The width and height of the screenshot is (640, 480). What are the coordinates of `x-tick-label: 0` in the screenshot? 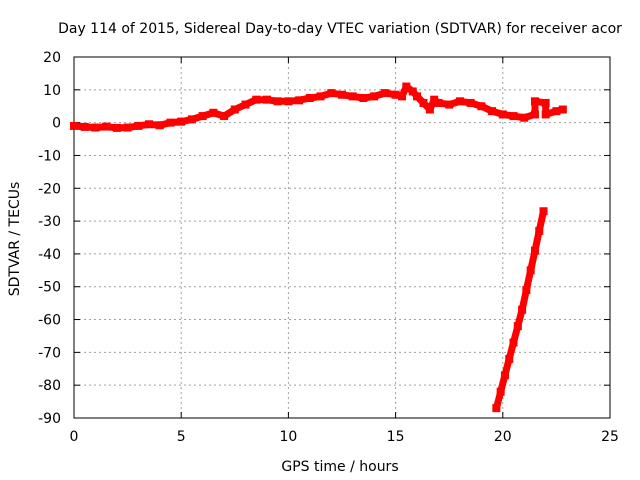 It's located at (74, 437).